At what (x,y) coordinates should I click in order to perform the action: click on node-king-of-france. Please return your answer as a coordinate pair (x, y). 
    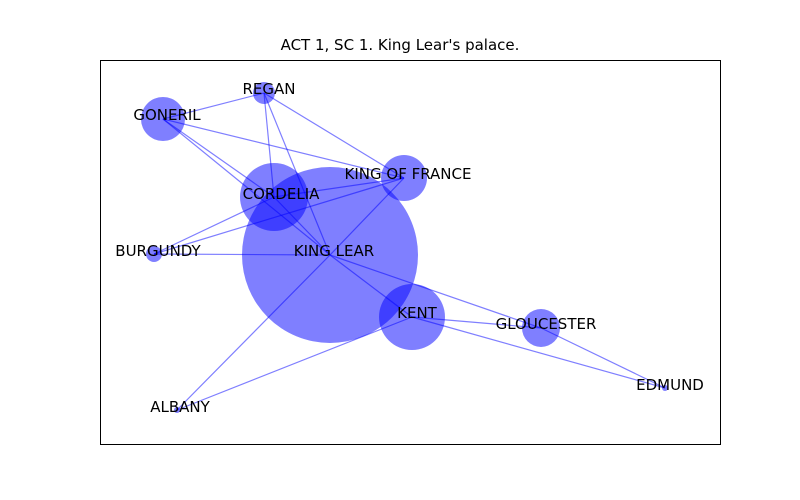
    Looking at the image, I should click on (404, 178).